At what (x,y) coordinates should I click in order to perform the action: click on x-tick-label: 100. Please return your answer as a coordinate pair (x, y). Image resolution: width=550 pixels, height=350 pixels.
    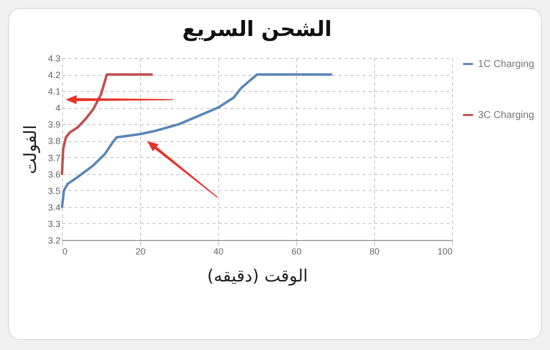
    Looking at the image, I should click on (444, 251).